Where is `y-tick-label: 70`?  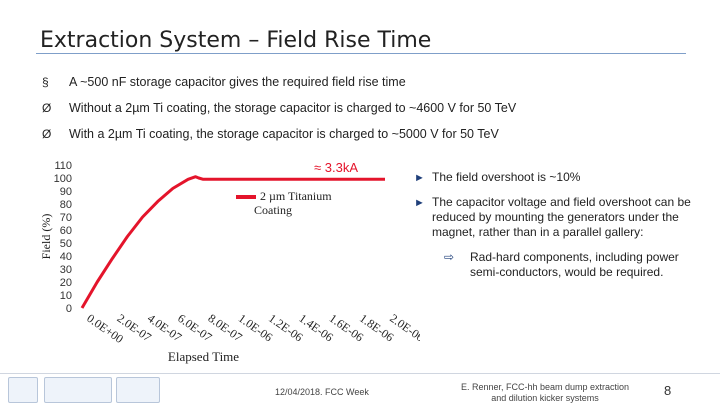
y-tick-label: 70 is located at coordinates (66, 218).